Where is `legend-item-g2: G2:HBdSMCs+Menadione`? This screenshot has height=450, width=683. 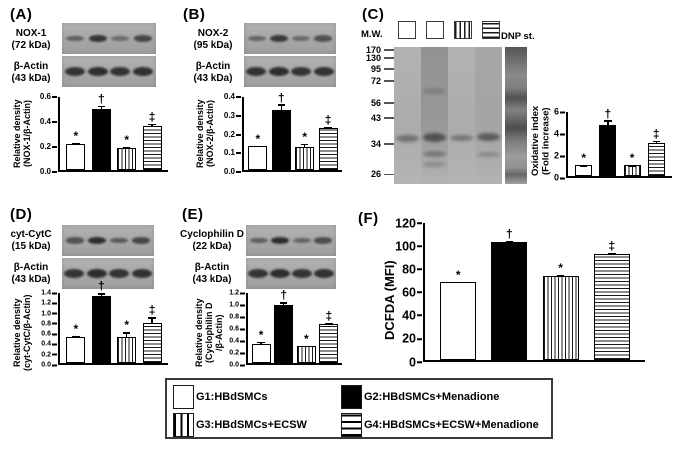
legend-item-g2: G2:HBdSMCs+Menadione is located at coordinates (443, 397).